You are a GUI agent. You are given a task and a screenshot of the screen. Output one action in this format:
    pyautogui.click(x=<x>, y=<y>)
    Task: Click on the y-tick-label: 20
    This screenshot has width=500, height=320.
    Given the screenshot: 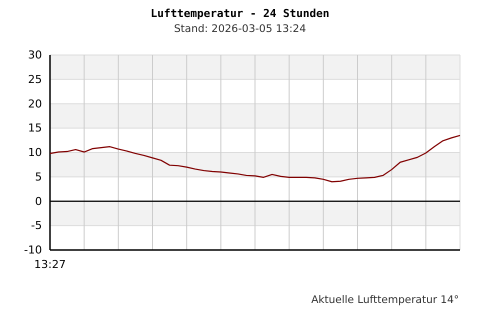 What is the action you would take?
    pyautogui.click(x=35, y=103)
    